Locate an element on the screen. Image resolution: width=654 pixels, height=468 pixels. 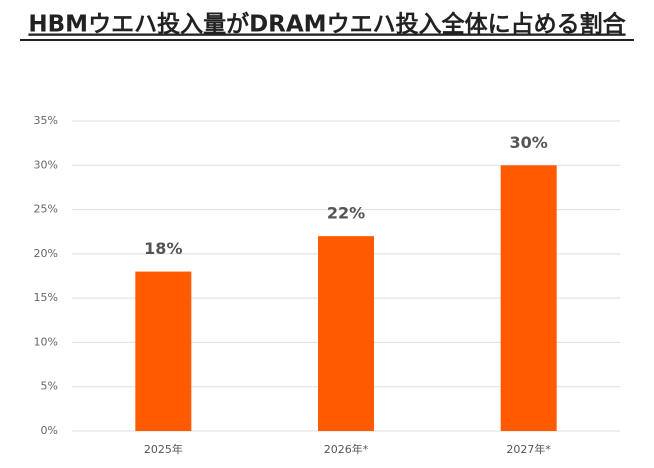
value-label: 22% is located at coordinates (346, 213).